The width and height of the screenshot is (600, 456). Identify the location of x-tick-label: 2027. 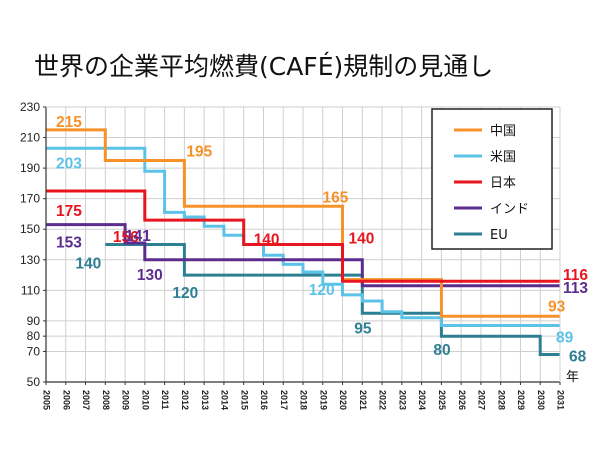
(482, 400).